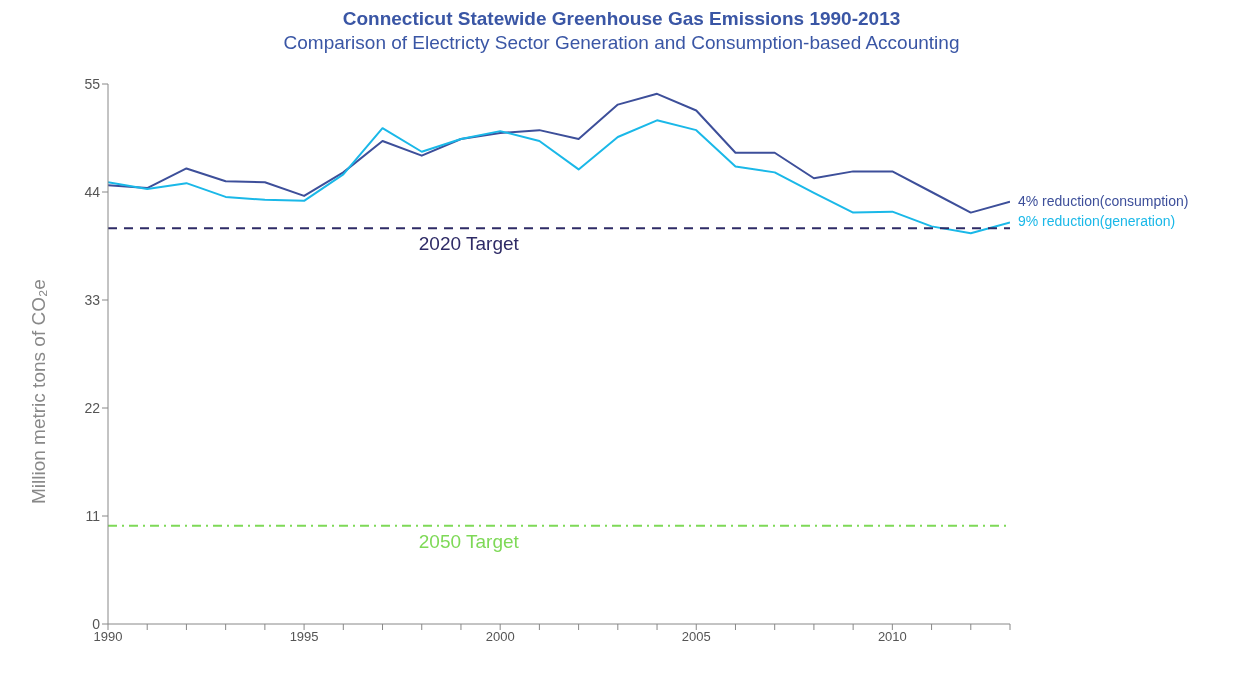 This screenshot has height=692, width=1243. I want to click on chart-subtitle: Comparison of Electricty Sector Generation and Consumption-based Accounting, so click(621, 43).